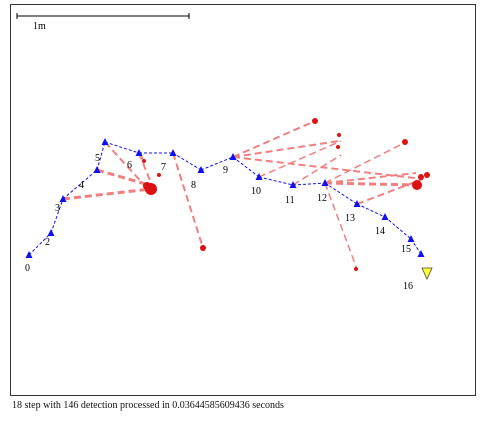 The height and width of the screenshot is (421, 486). What do you see at coordinates (39, 26) in the screenshot?
I see `scale-bar-label: 1m` at bounding box center [39, 26].